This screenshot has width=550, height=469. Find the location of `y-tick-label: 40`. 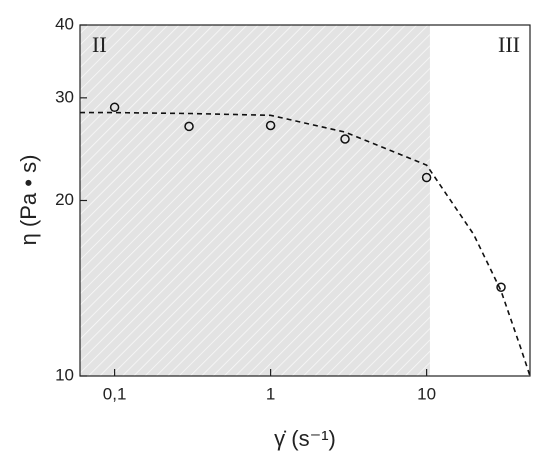

y-tick-label: 40 is located at coordinates (64, 23).